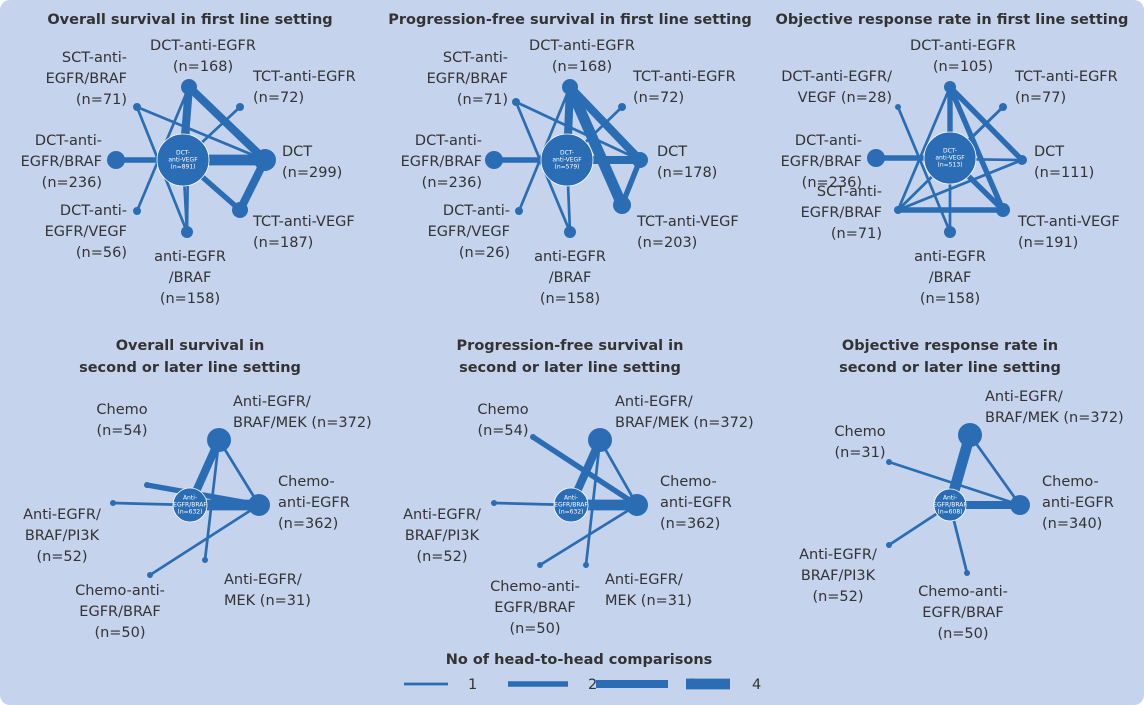 This screenshot has width=1144, height=705. I want to click on panel-title: Overall survival in, so click(190, 346).